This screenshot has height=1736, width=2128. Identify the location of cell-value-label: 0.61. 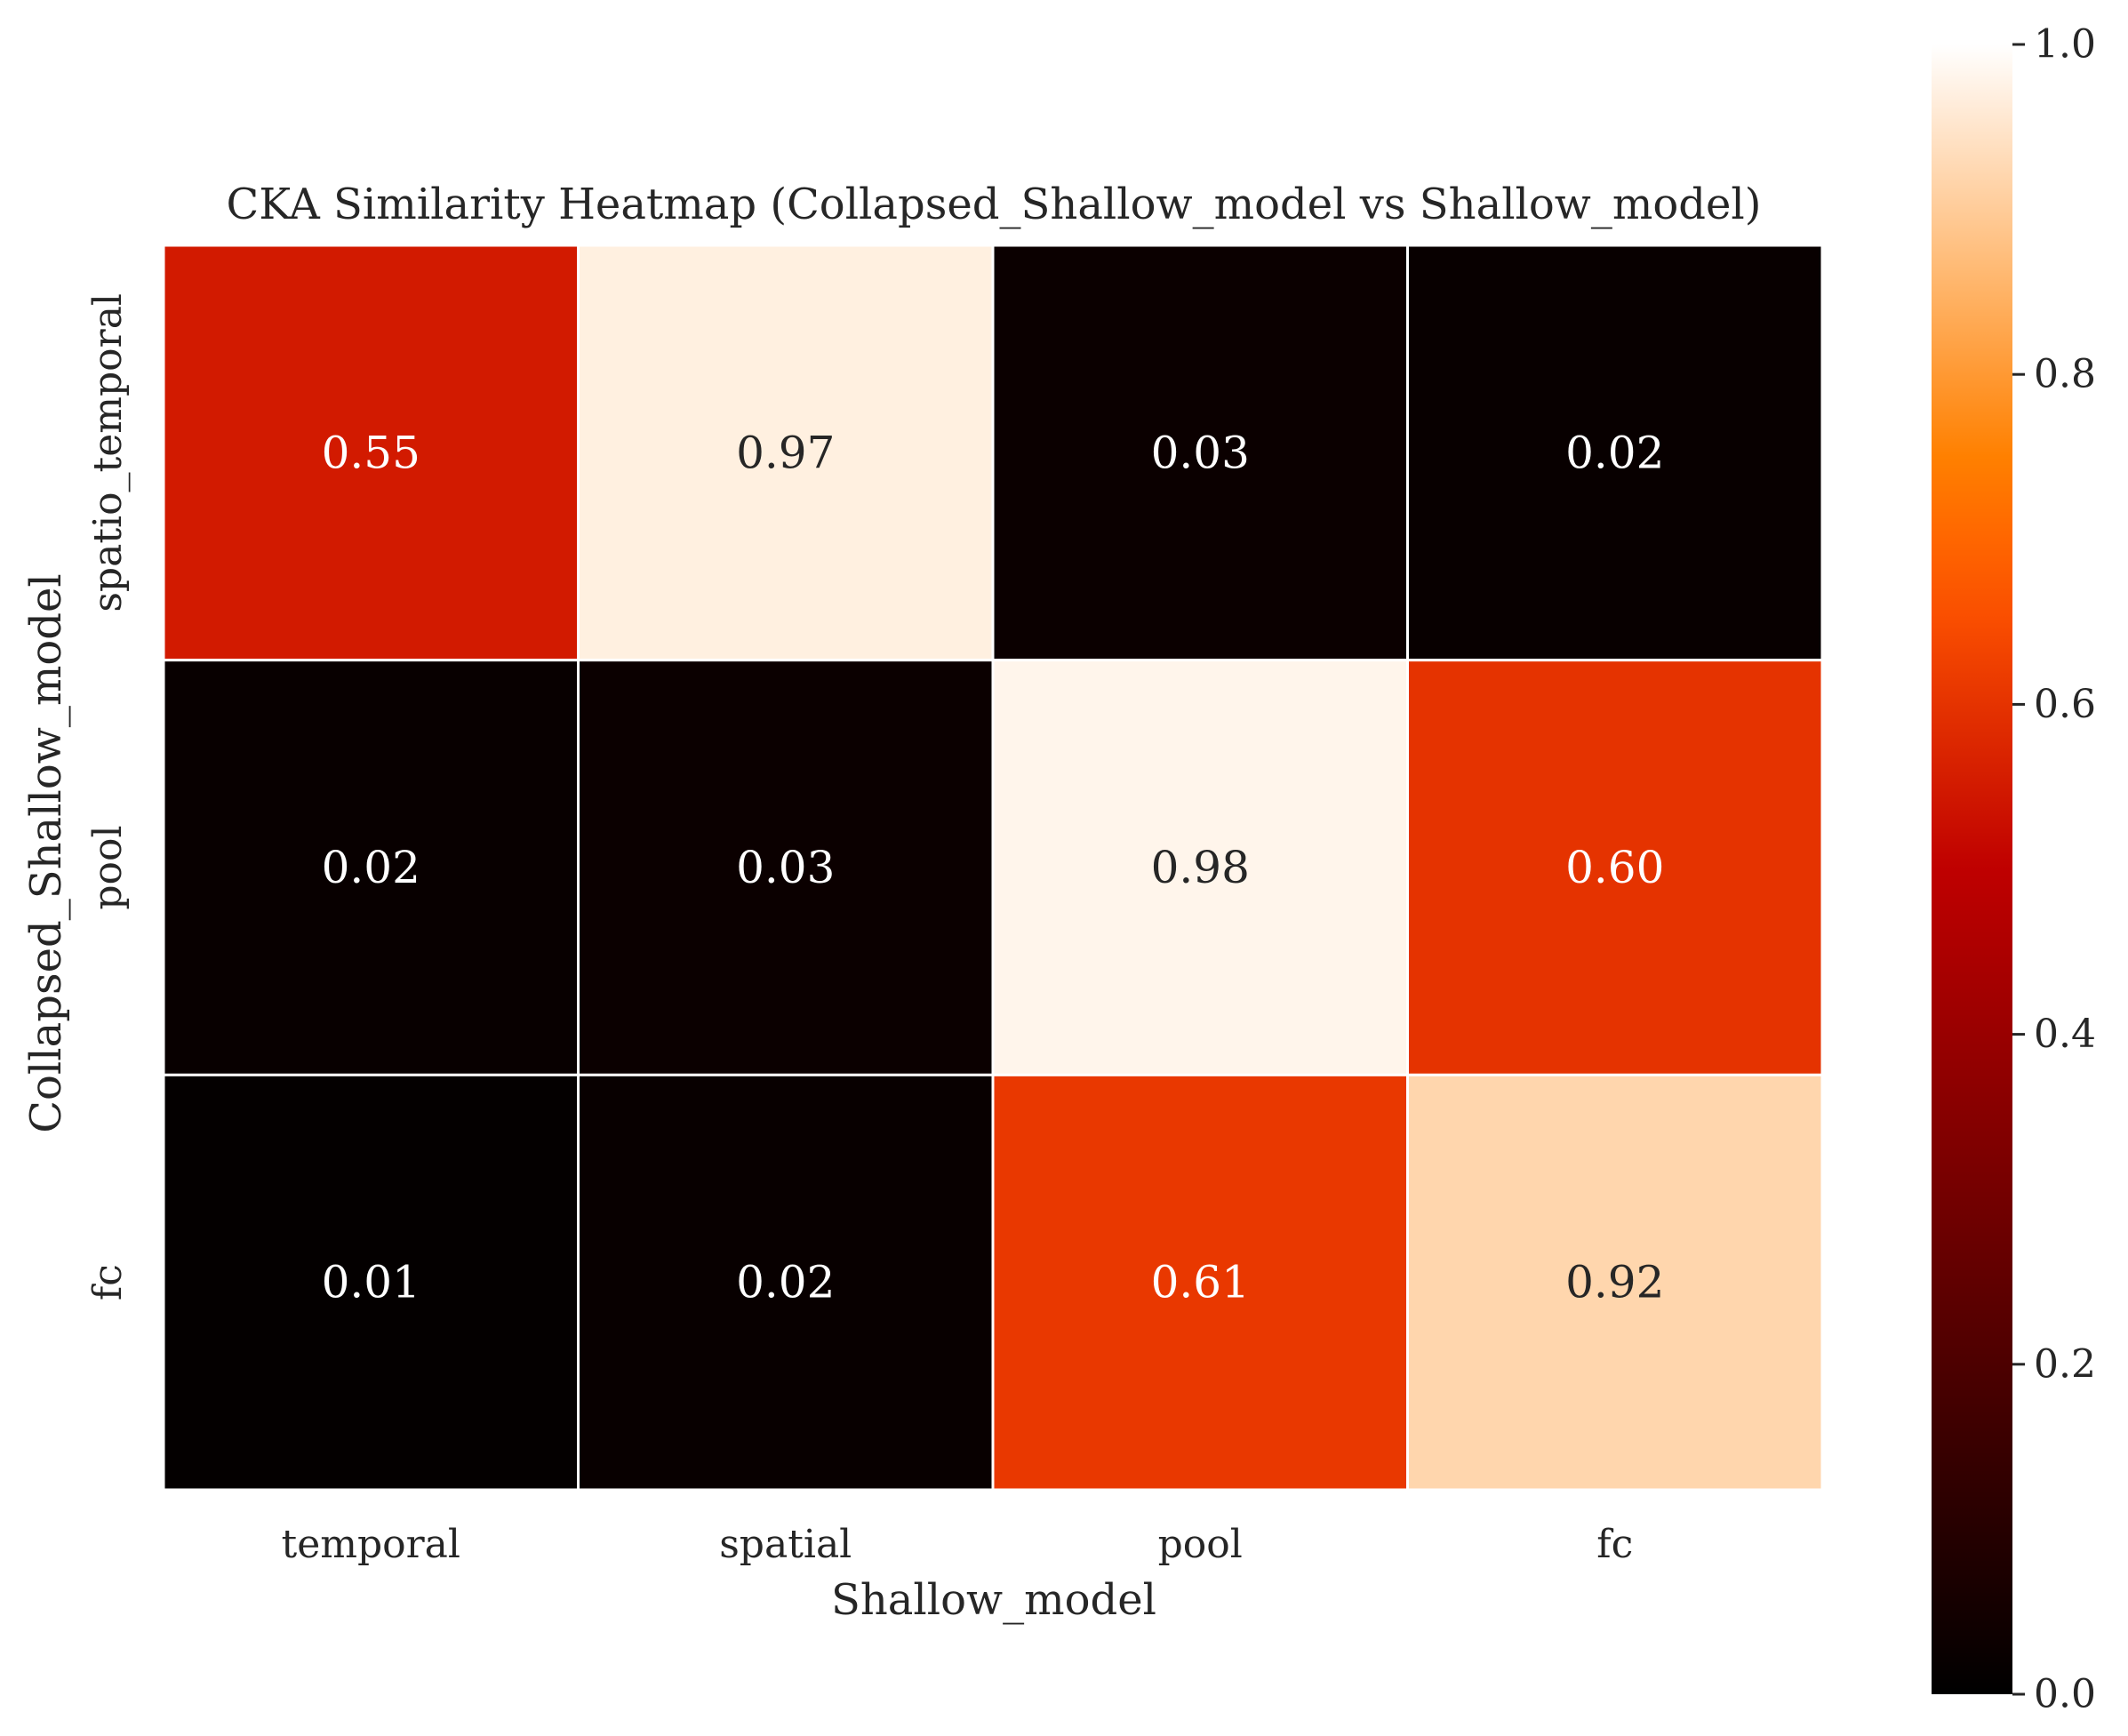
(1200, 1282).